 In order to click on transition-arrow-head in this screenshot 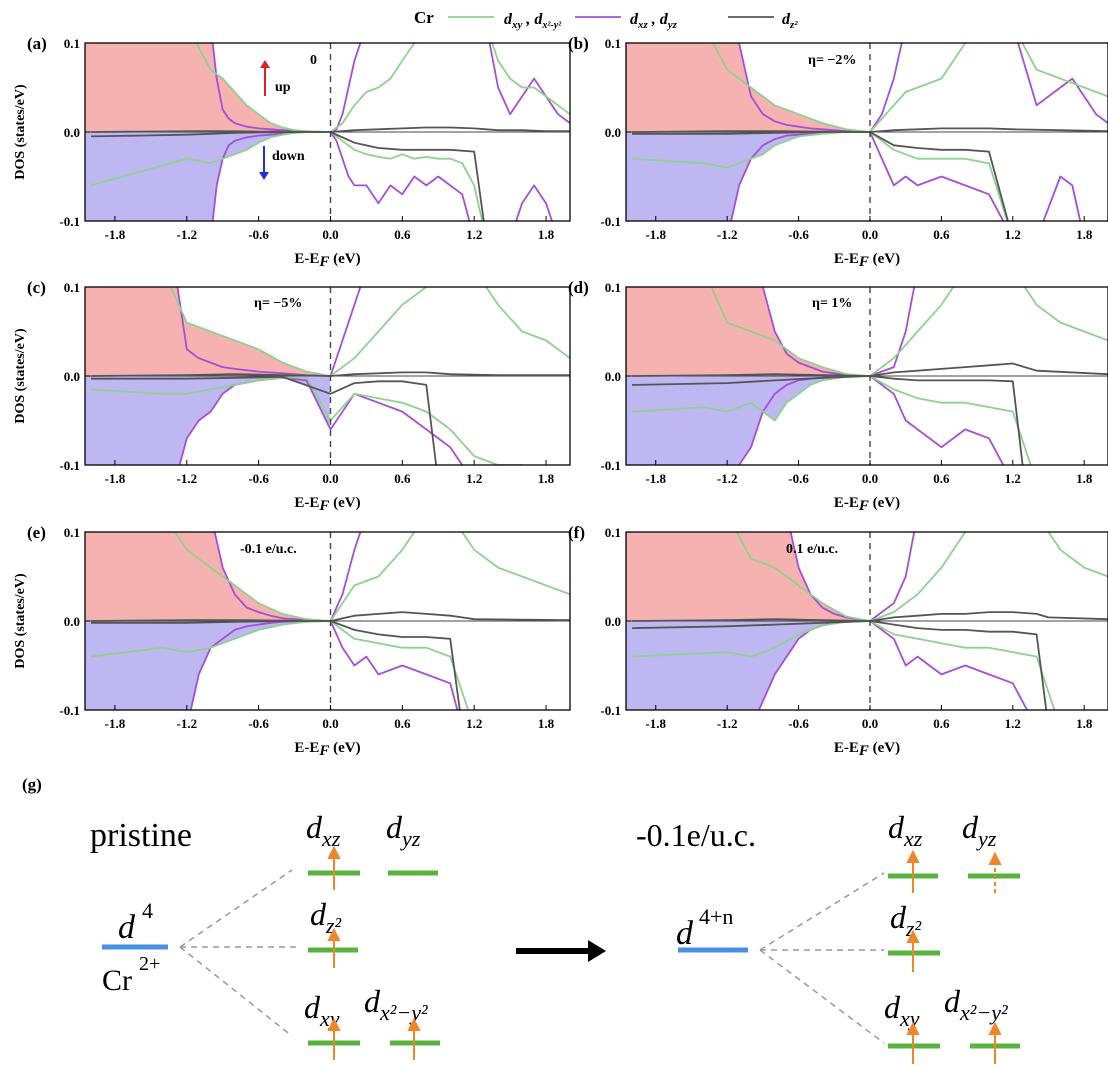, I will do `click(597, 951)`.